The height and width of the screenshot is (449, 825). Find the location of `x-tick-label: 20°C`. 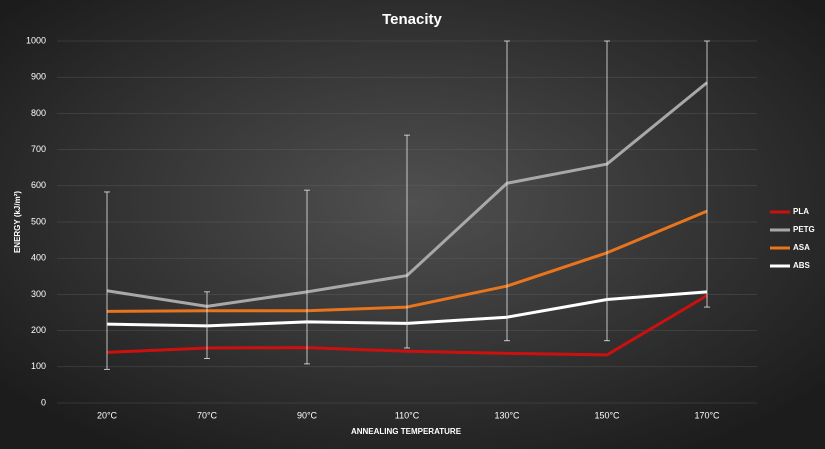

x-tick-label: 20°C is located at coordinates (107, 415).